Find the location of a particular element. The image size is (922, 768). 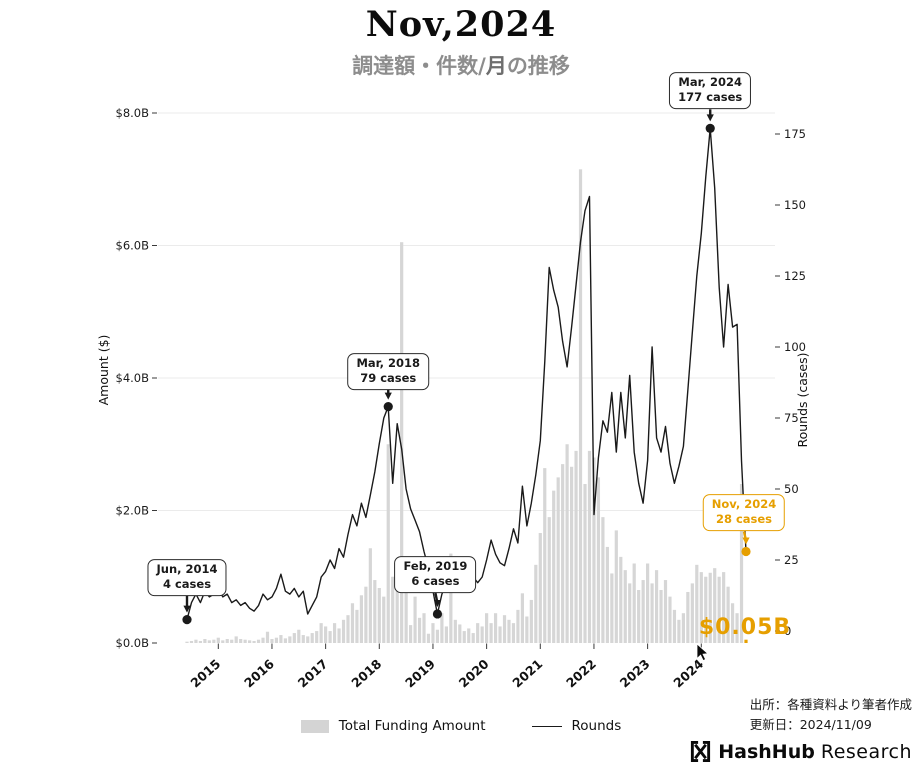

amount-tick-label: $0.0B is located at coordinates (133, 643).